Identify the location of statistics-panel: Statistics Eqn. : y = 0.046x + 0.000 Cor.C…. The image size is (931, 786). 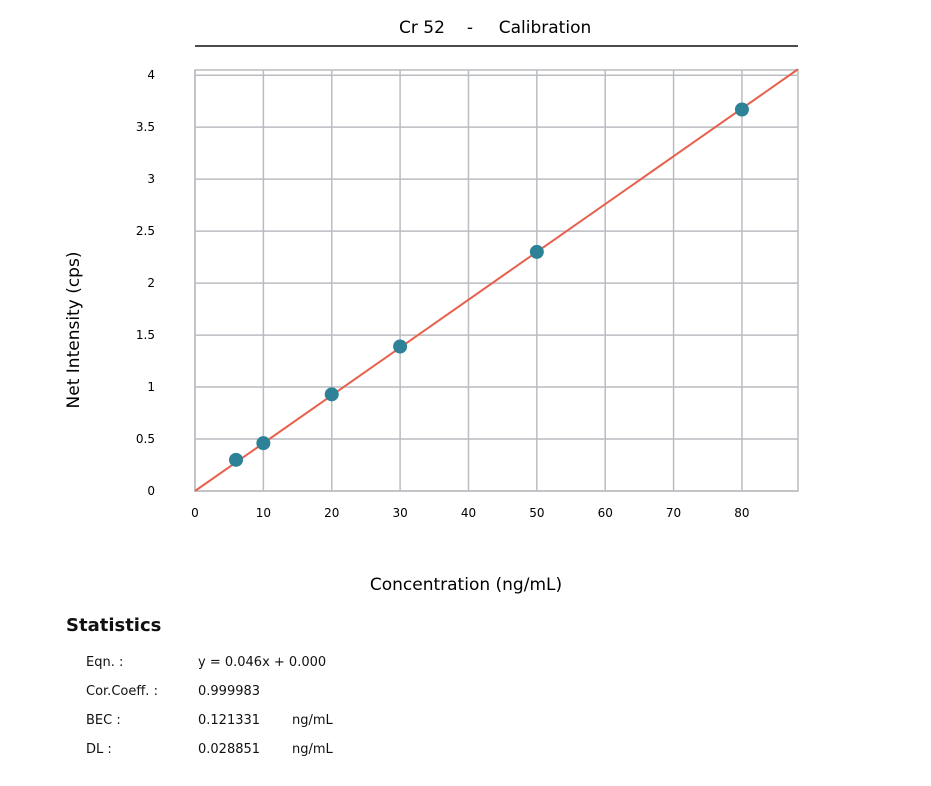
(199, 686).